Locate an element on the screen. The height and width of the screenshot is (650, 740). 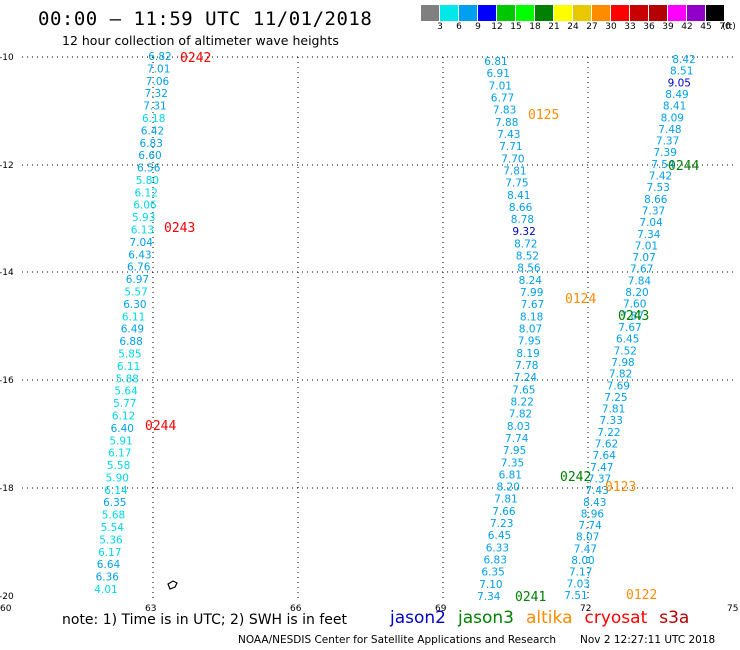
satellite-legend-item: altika is located at coordinates (549, 618).